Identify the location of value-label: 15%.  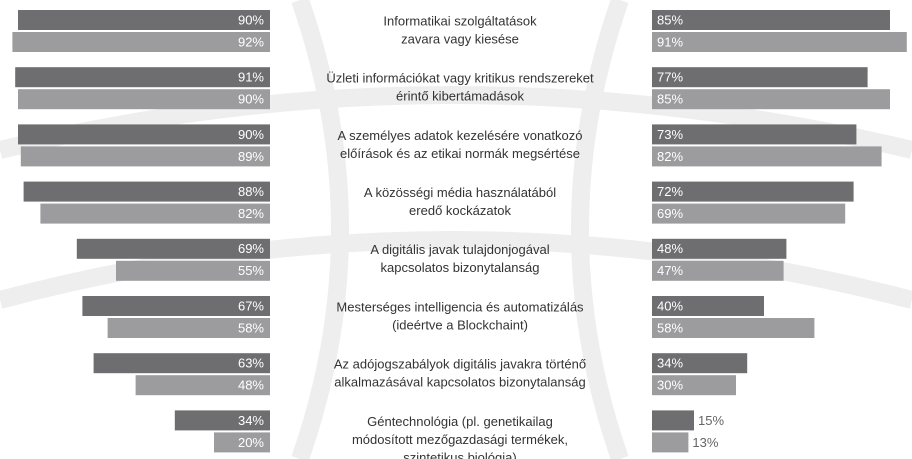
(711, 420).